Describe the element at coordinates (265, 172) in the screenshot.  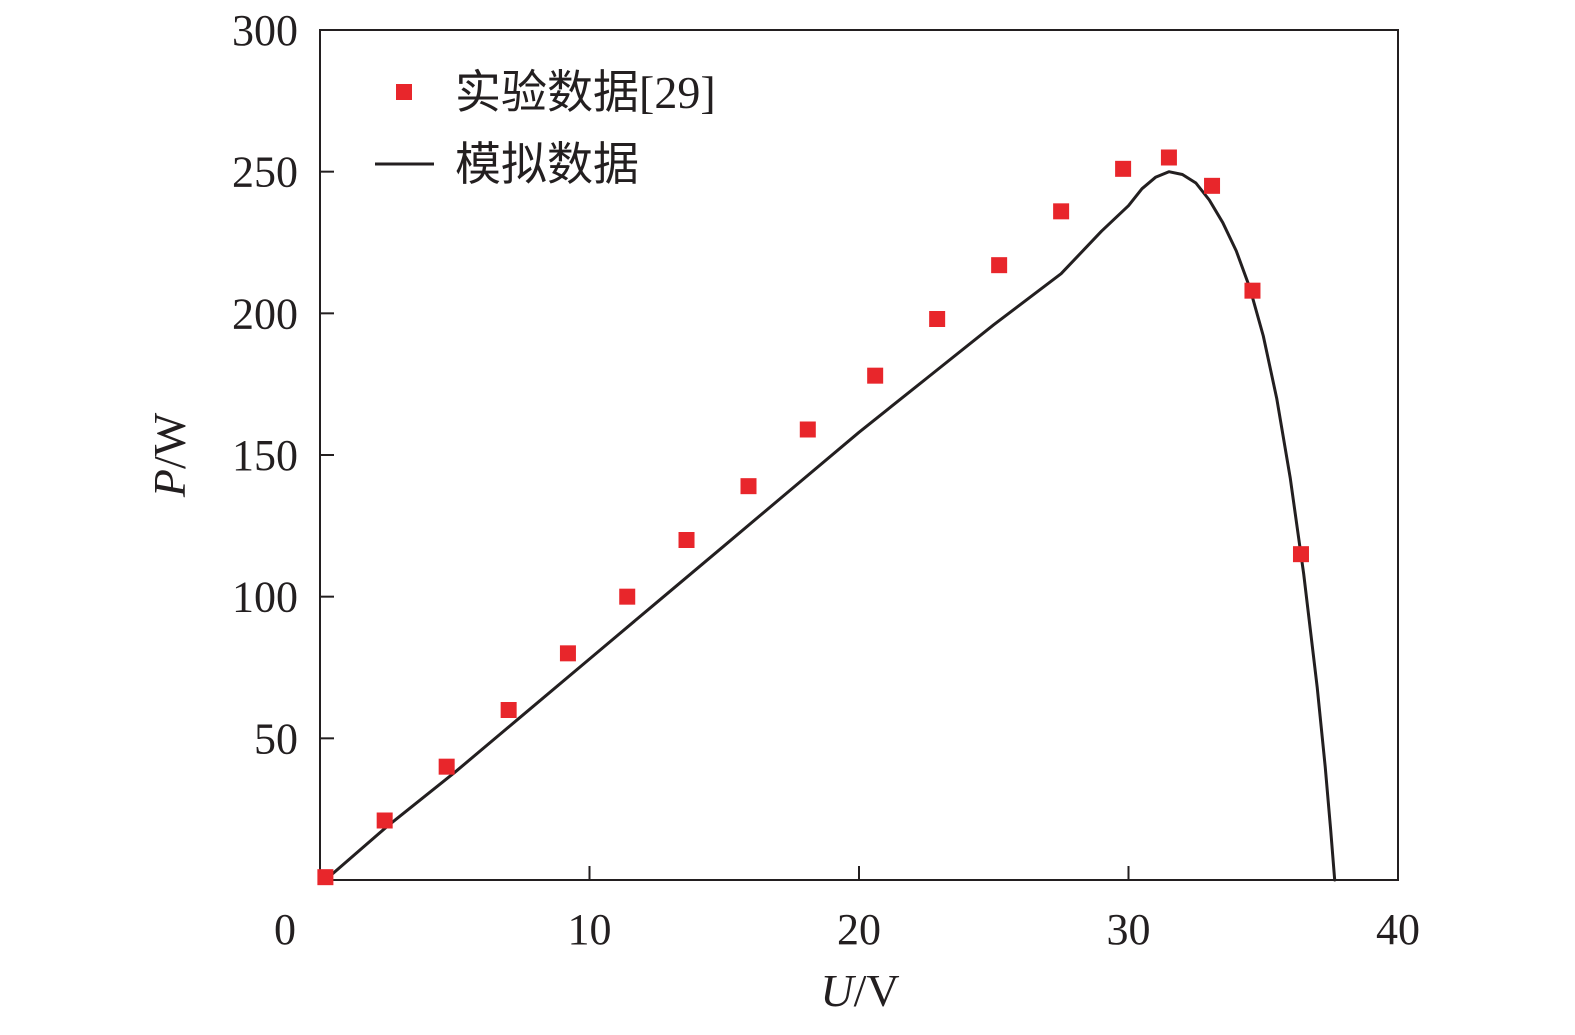
I see `y-tick-label-4: 250` at that location.